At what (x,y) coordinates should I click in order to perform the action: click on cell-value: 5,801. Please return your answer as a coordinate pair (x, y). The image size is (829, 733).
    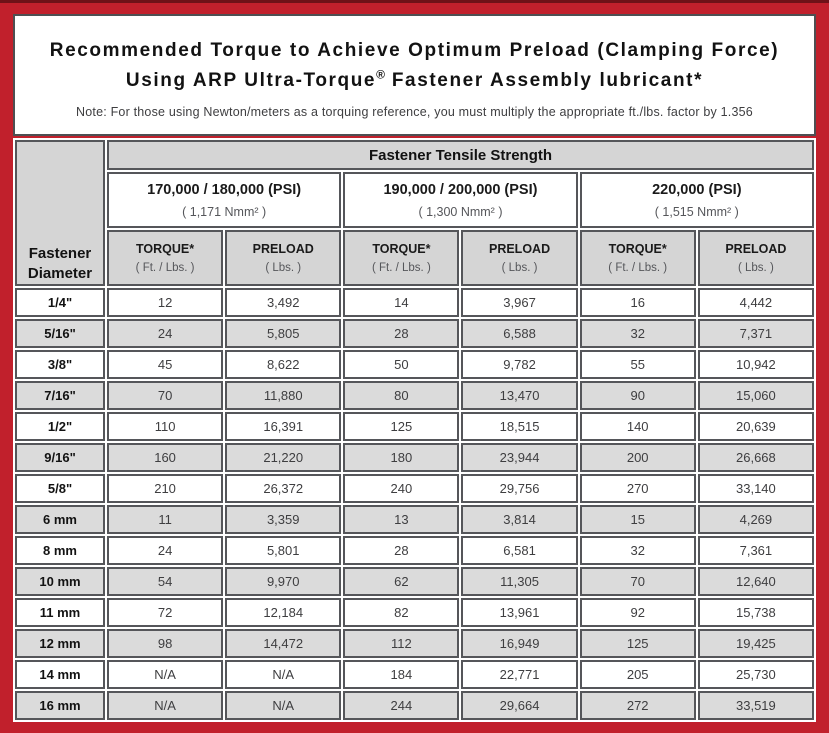
    Looking at the image, I should click on (283, 550).